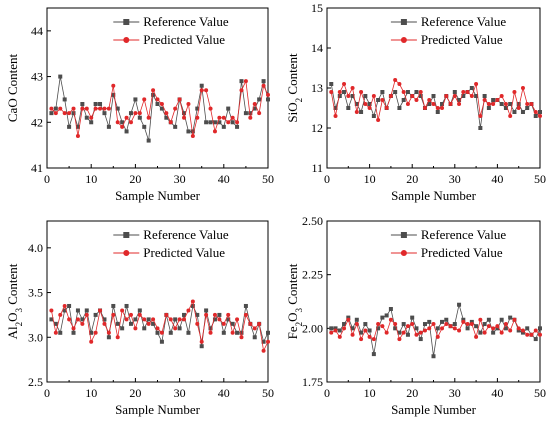  I want to click on legend-label: Predicted Value, so click(462, 252).